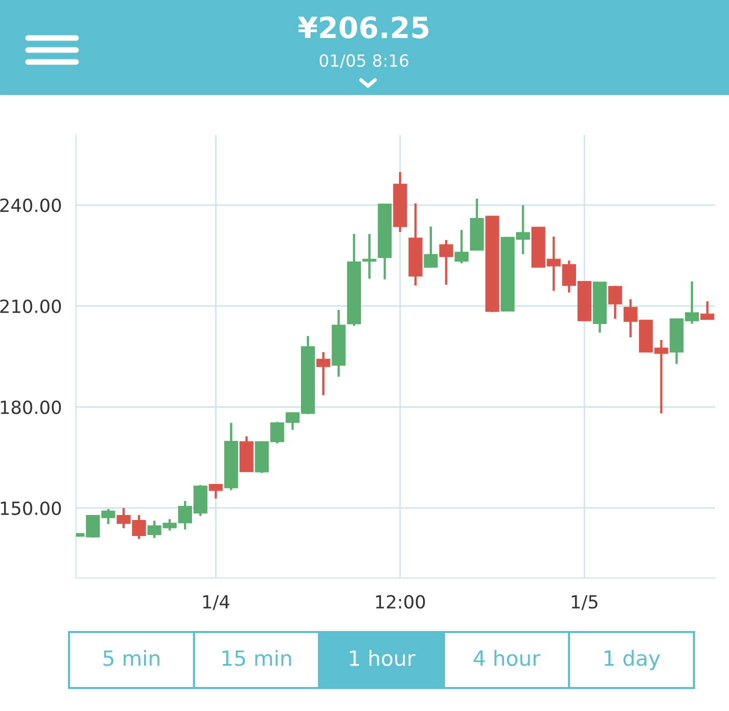  I want to click on text: 4 hour, so click(507, 658).